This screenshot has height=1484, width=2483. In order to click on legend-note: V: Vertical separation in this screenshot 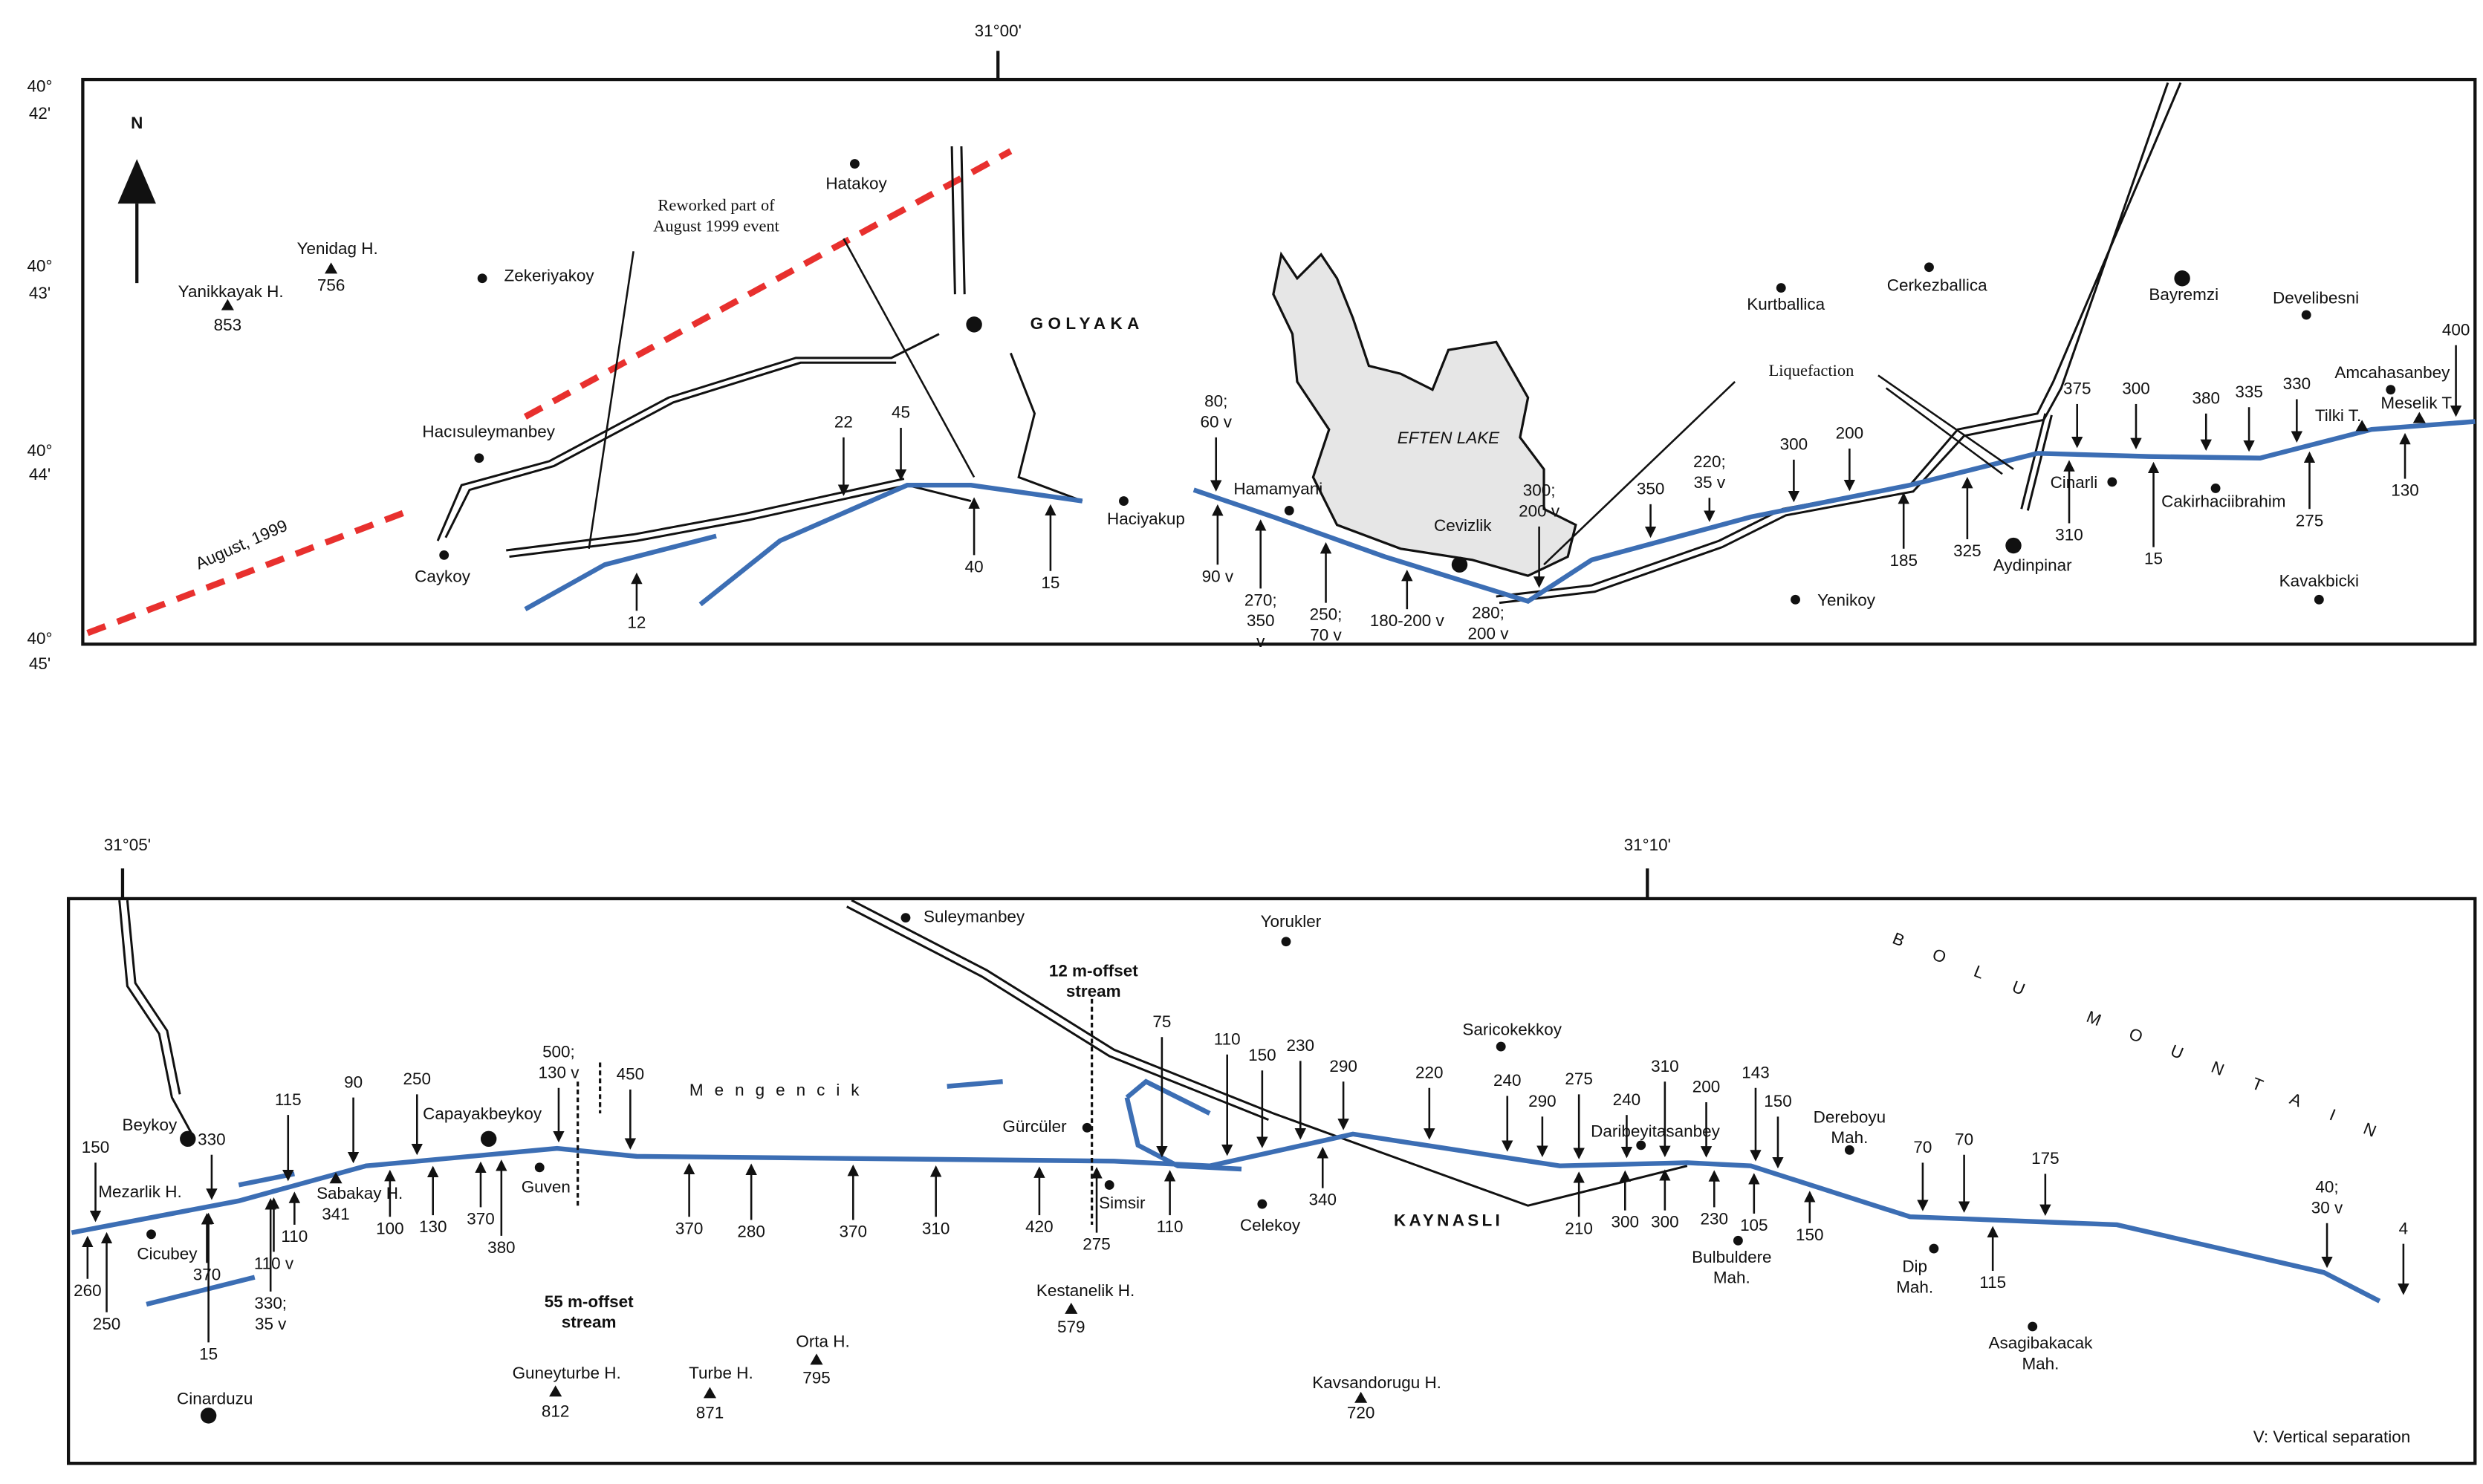, I will do `click(2332, 1437)`.